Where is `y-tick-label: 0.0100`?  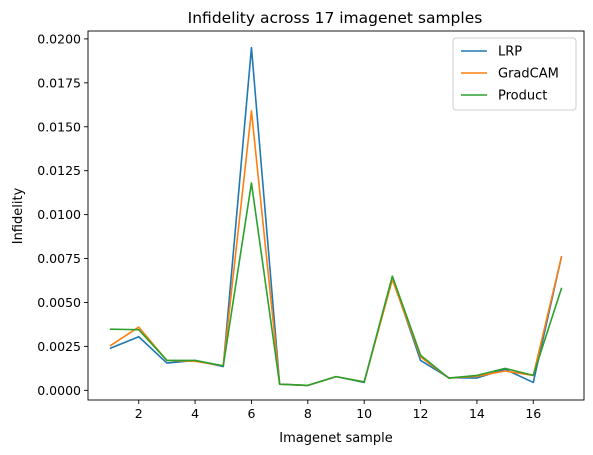 y-tick-label: 0.0100 is located at coordinates (59, 214).